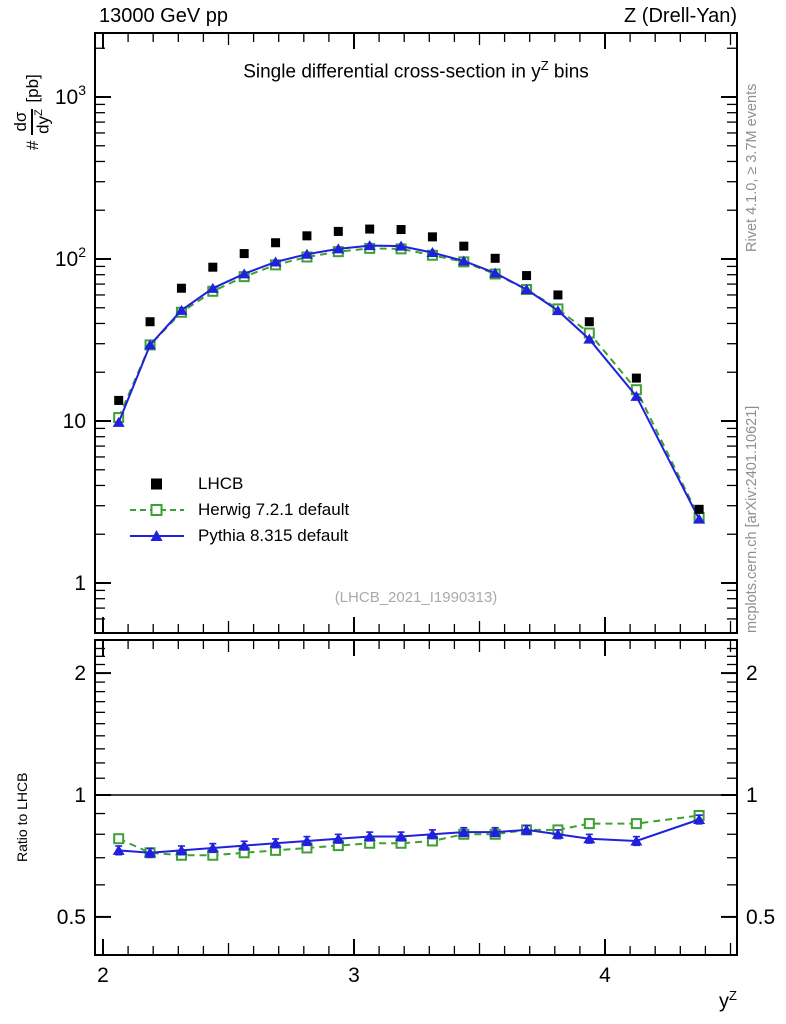 The height and width of the screenshot is (1024, 786). What do you see at coordinates (42, 121) in the screenshot?
I see `y-axis-denominator: dyZ` at bounding box center [42, 121].